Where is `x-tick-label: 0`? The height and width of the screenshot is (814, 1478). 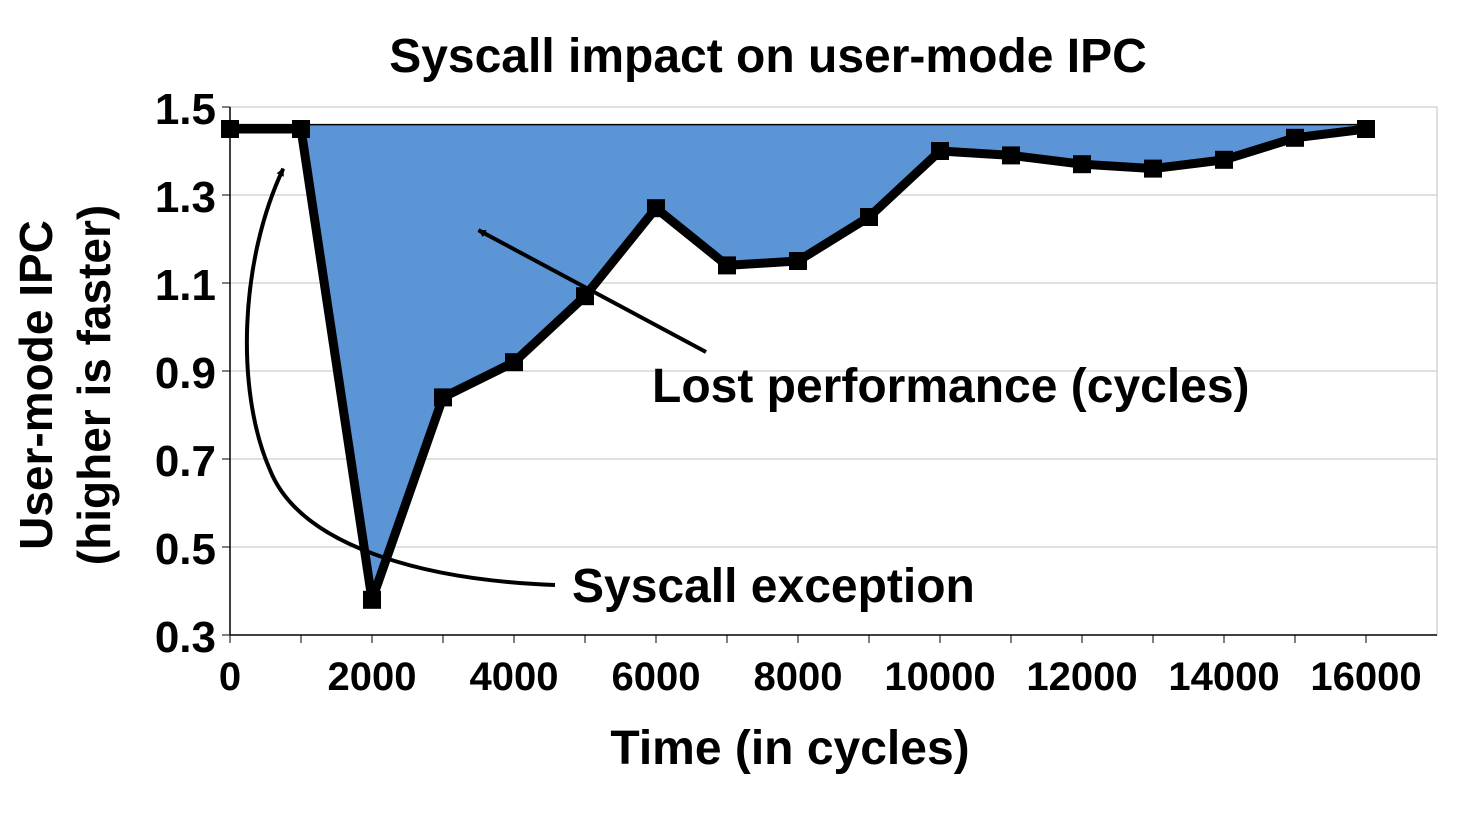 x-tick-label: 0 is located at coordinates (230, 677).